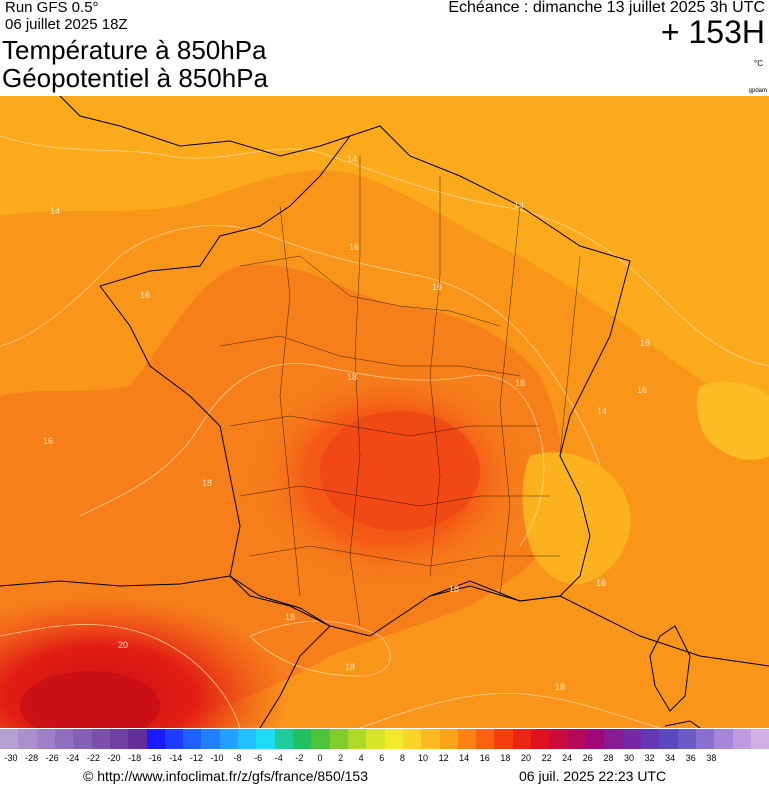  What do you see at coordinates (90, 699) in the screenshot?
I see `temp-core-iberia-inner` at bounding box center [90, 699].